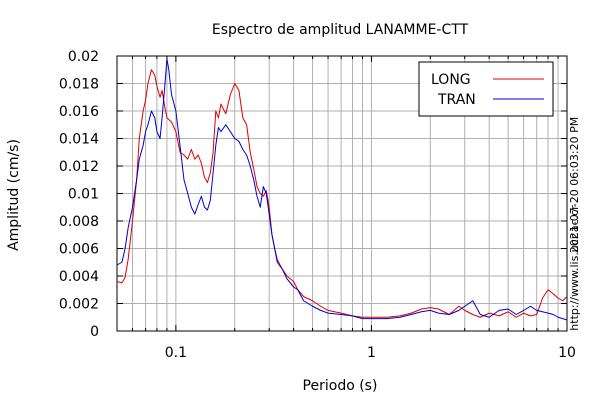 Image resolution: width=600 pixels, height=404 pixels. What do you see at coordinates (574, 185) in the screenshot?
I see `timestamp-label: 2021-07-20 06:03:20 PM` at bounding box center [574, 185].